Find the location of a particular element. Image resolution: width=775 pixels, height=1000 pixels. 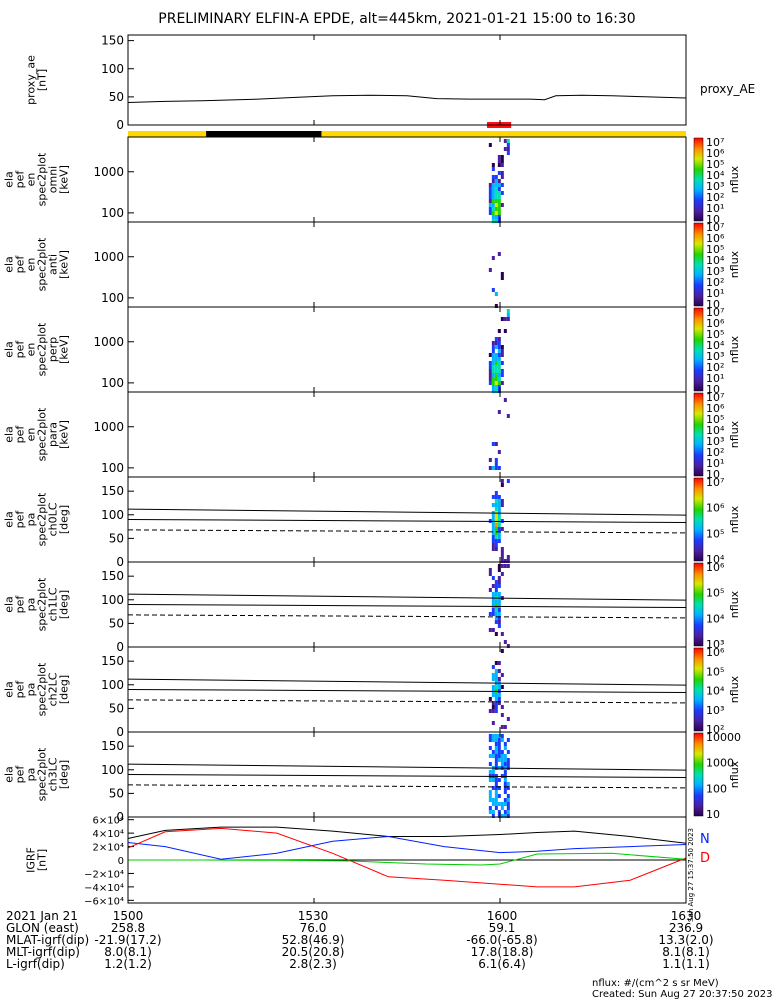

ela_pef_pa_spec2plot_ch2LC-spectrogram is located at coordinates (499, 689).